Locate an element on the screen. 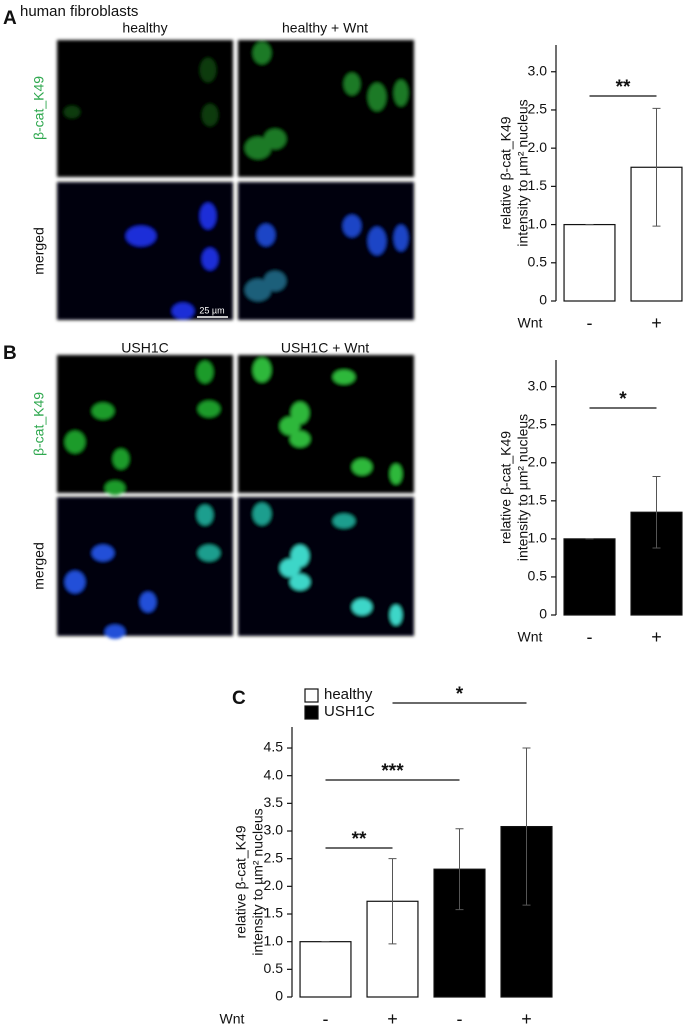 The image size is (699, 1030). annotation: *** is located at coordinates (392, 771).